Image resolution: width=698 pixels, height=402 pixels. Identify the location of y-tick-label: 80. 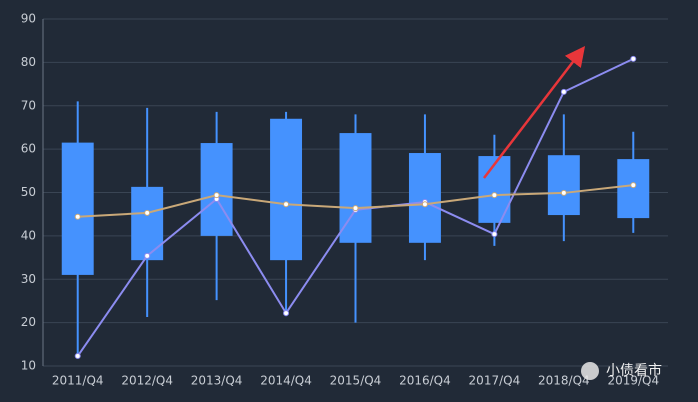
(28, 62).